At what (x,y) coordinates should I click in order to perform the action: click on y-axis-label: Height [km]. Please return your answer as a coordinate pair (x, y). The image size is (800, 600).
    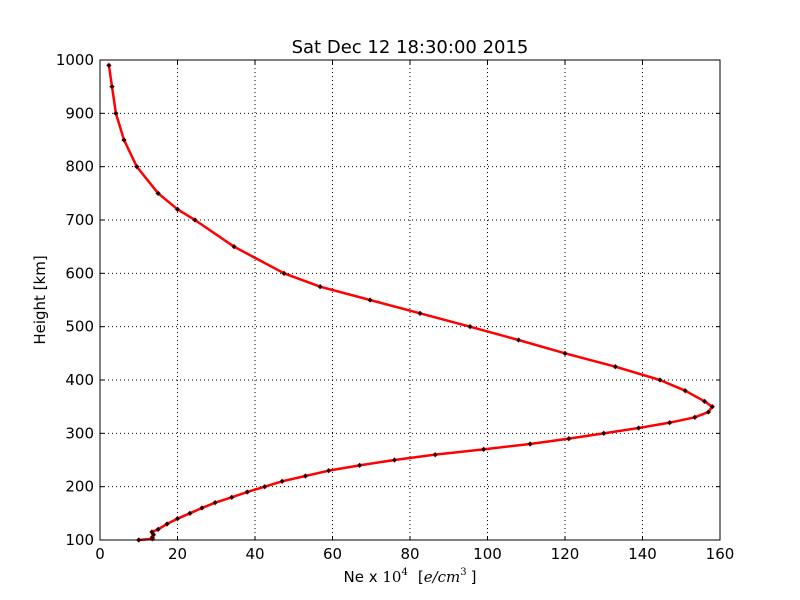
    Looking at the image, I should click on (40, 299).